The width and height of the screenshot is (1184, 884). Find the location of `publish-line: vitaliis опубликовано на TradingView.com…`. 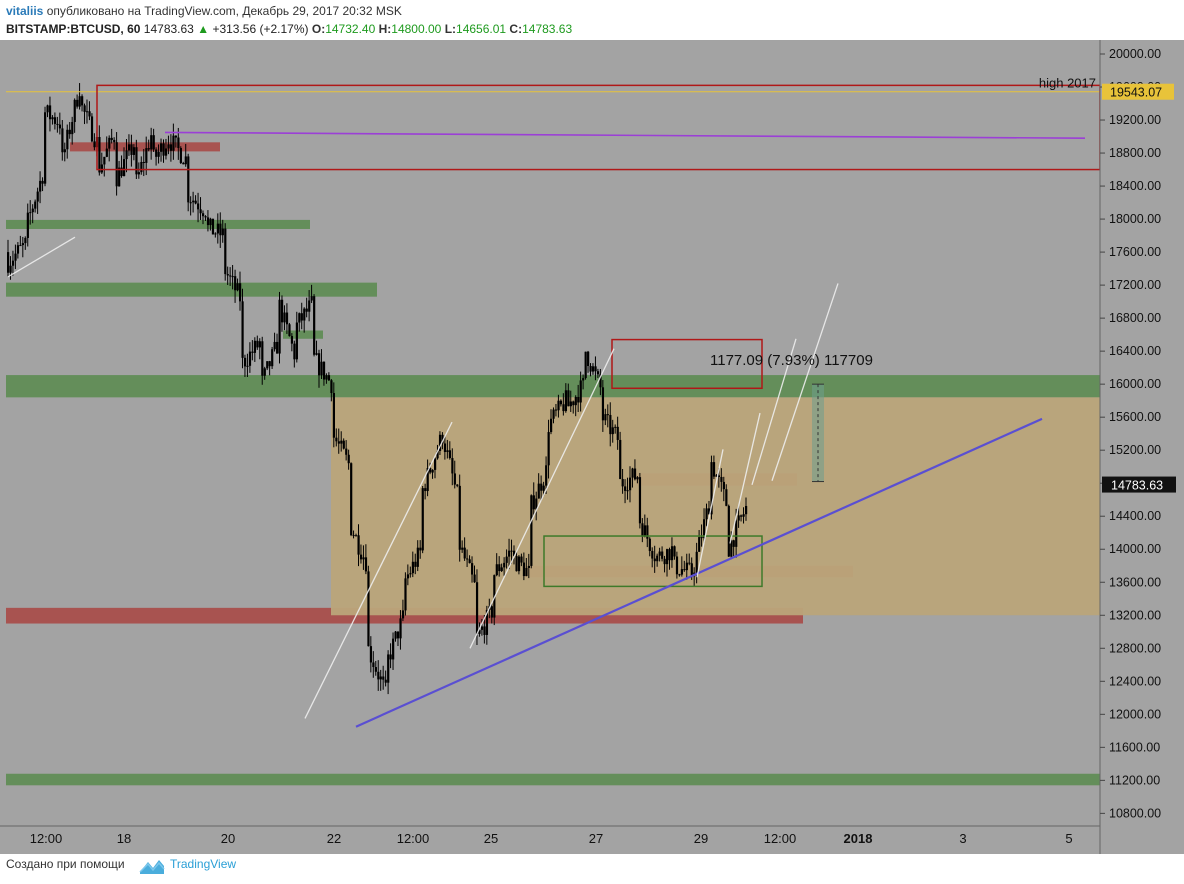

publish-line: vitaliis опубликовано на TradingView.com… is located at coordinates (204, 11).